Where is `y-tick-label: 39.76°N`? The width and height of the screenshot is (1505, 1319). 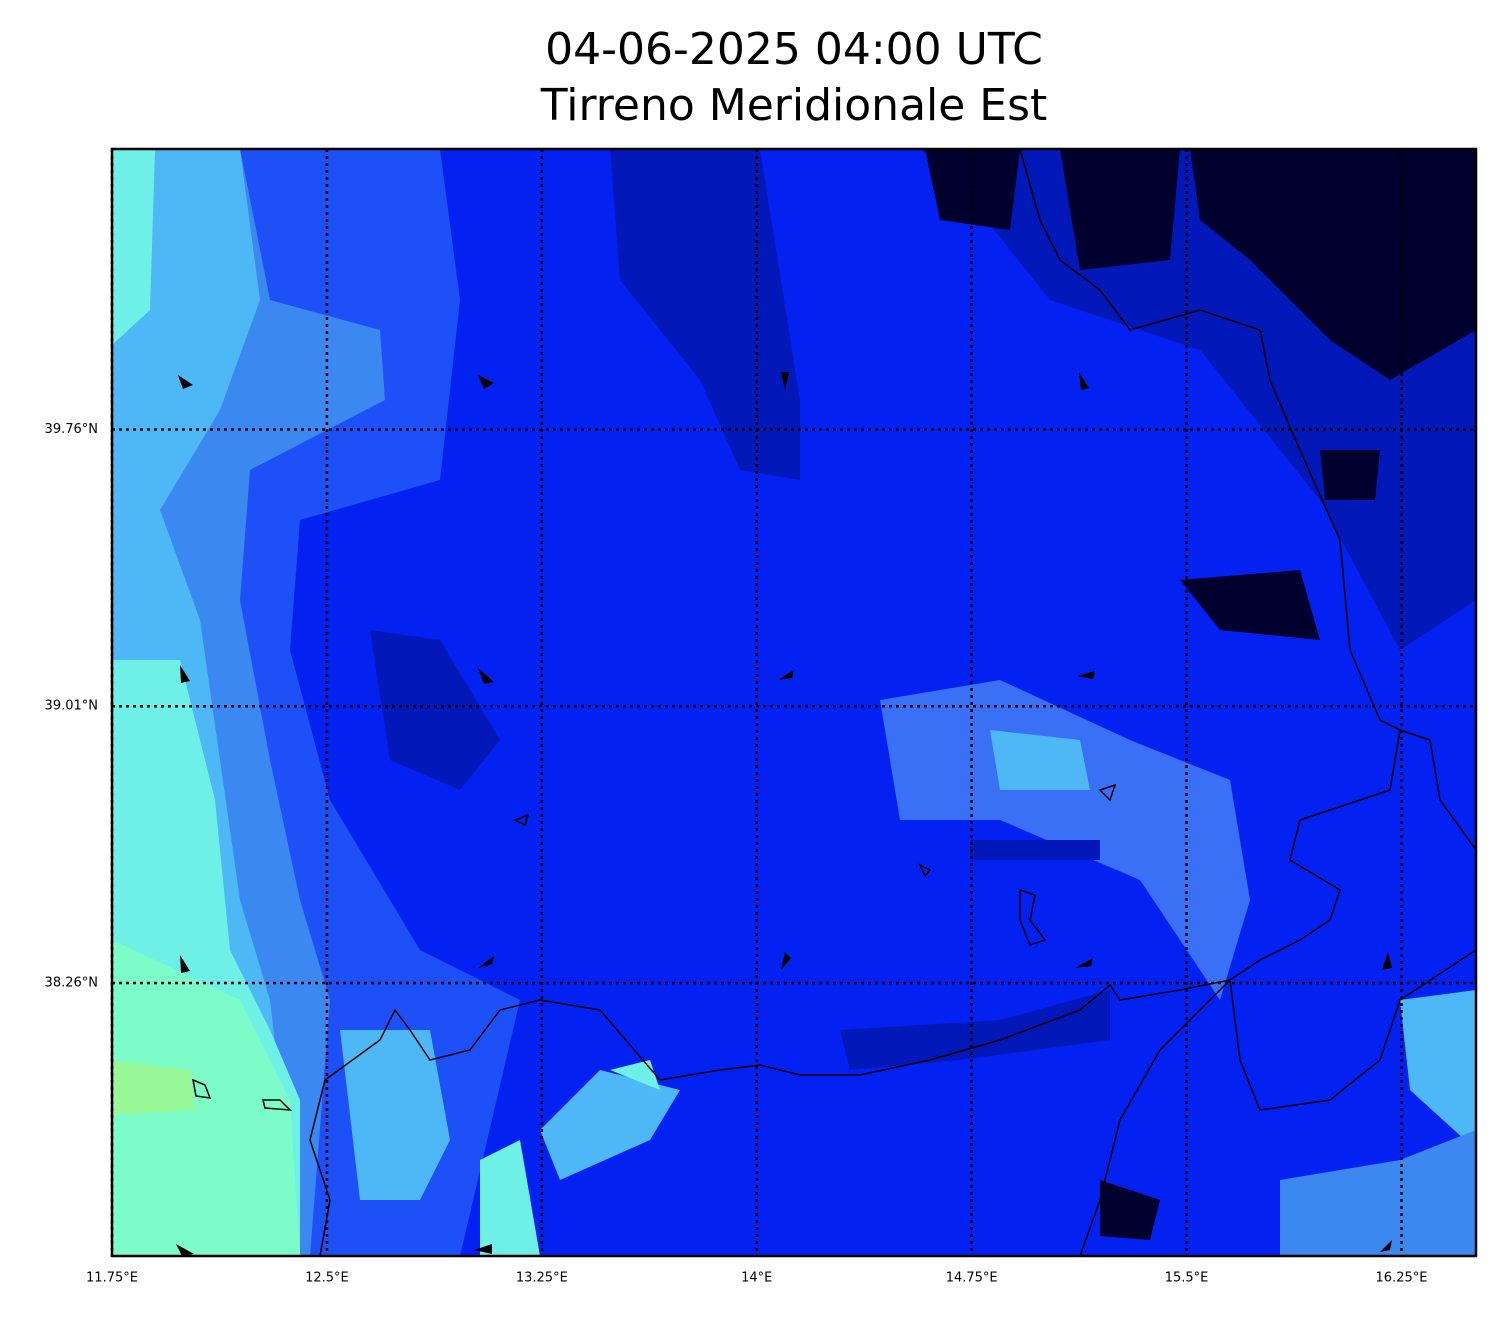
y-tick-label: 39.76°N is located at coordinates (71, 429).